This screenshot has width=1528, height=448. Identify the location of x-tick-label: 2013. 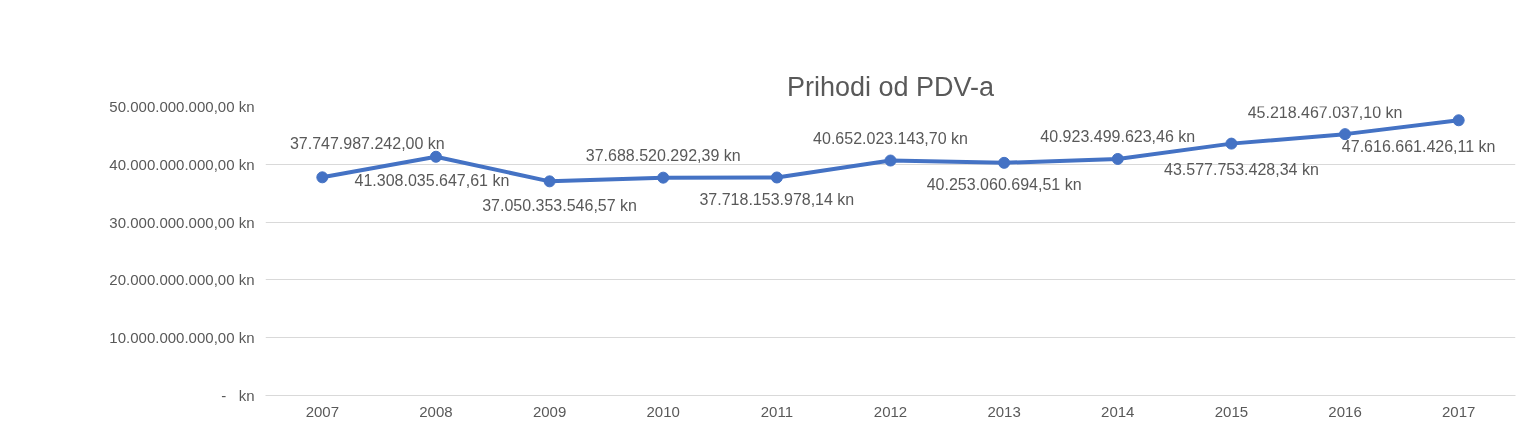
(1004, 411).